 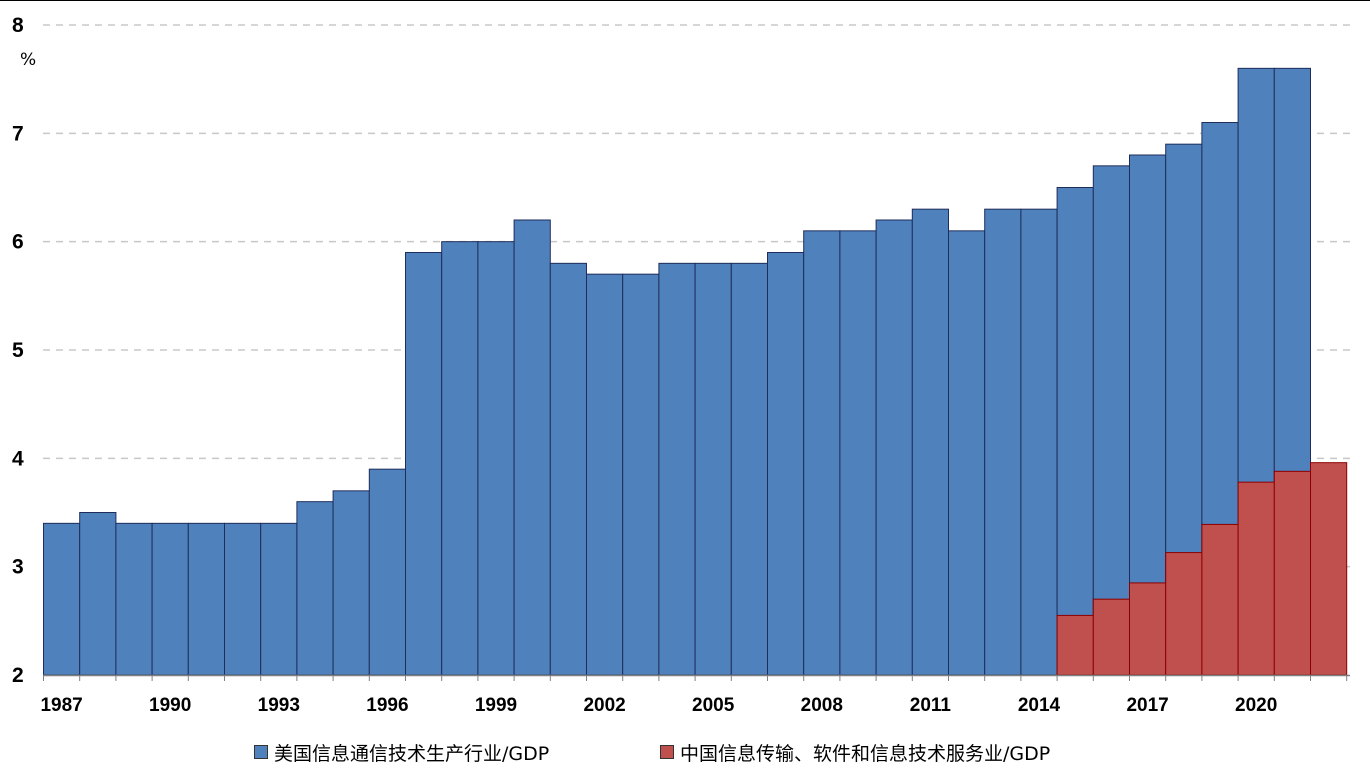 I want to click on x-tick-label: 2017, so click(x=1147, y=705).